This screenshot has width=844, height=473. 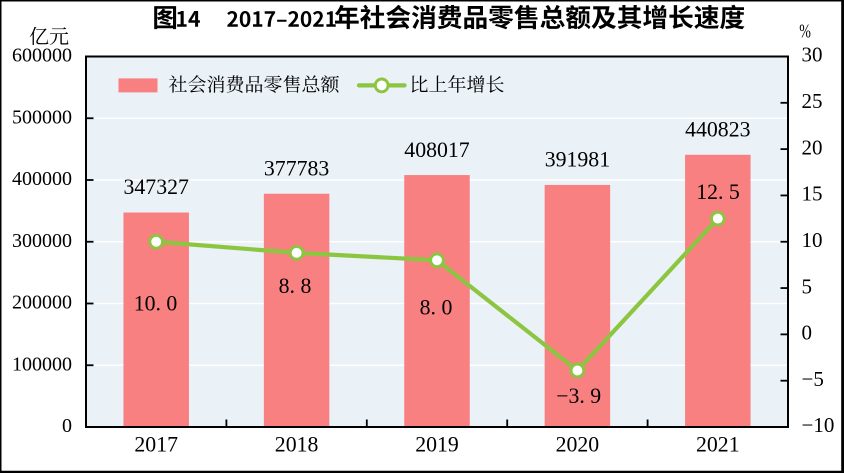 What do you see at coordinates (812, 55) in the screenshot?
I see `svg-text: 30` at bounding box center [812, 55].